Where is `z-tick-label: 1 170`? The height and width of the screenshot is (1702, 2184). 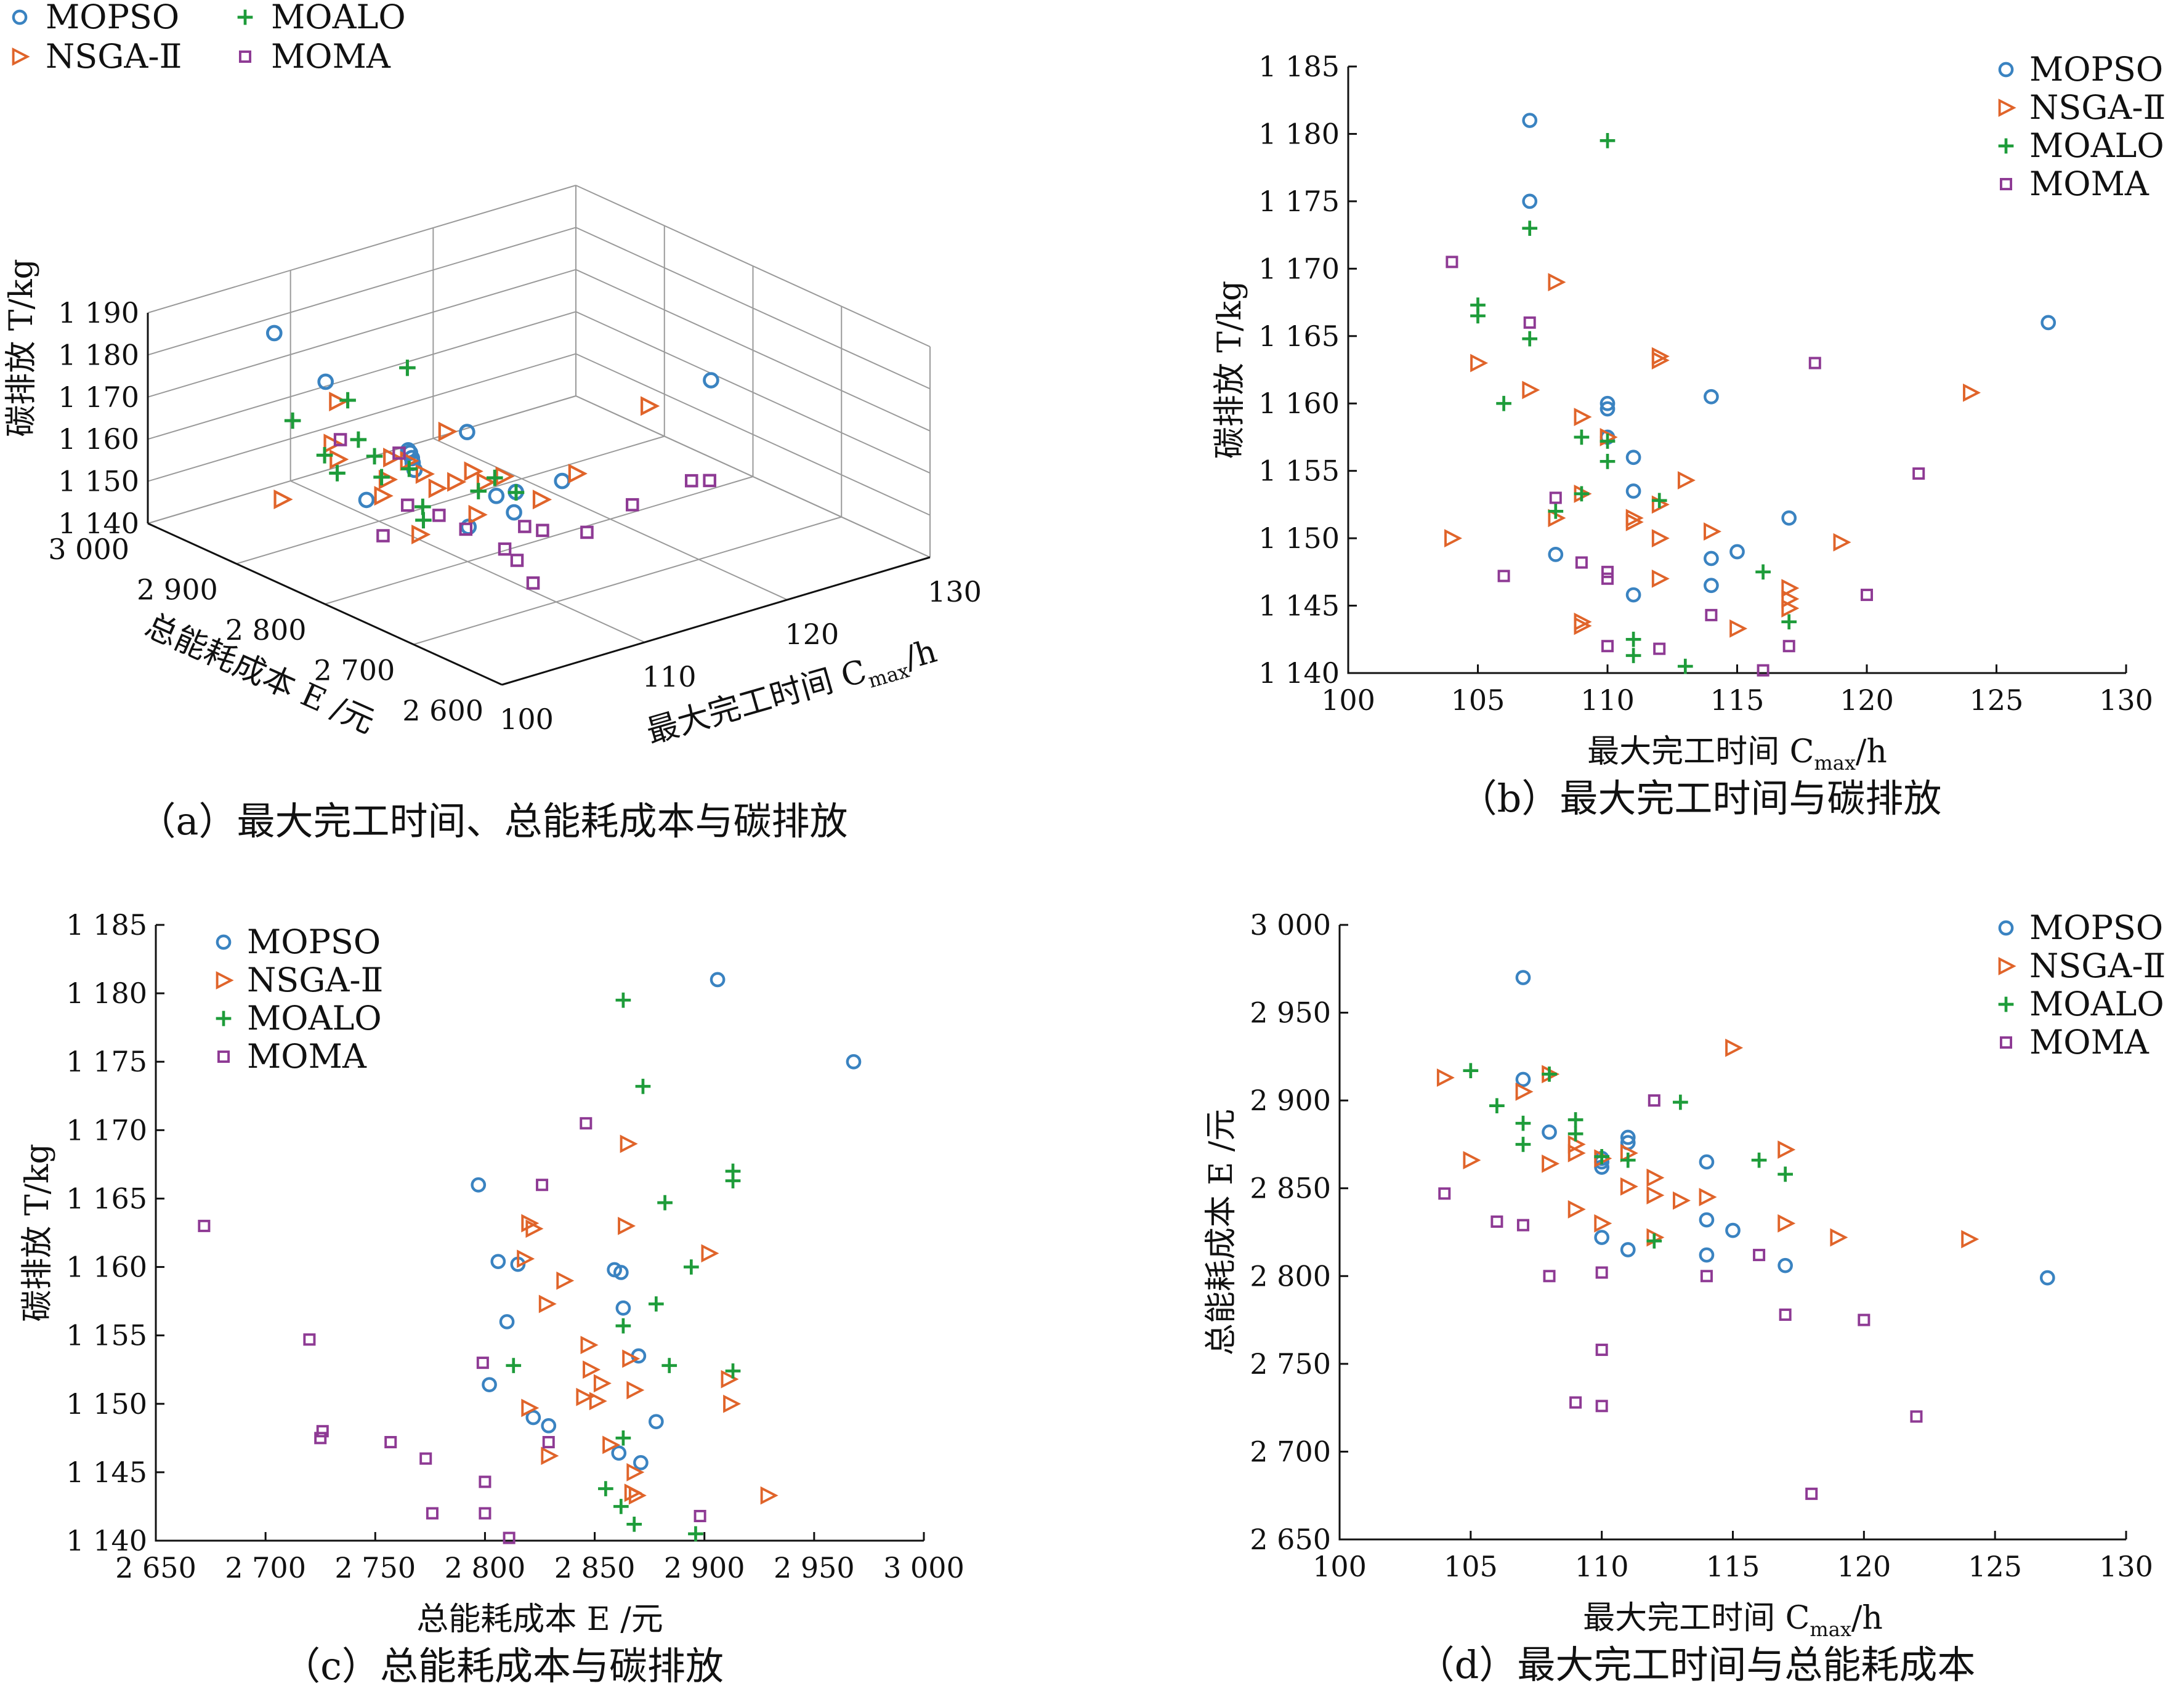
z-tick-label: 1 170 is located at coordinates (99, 397).